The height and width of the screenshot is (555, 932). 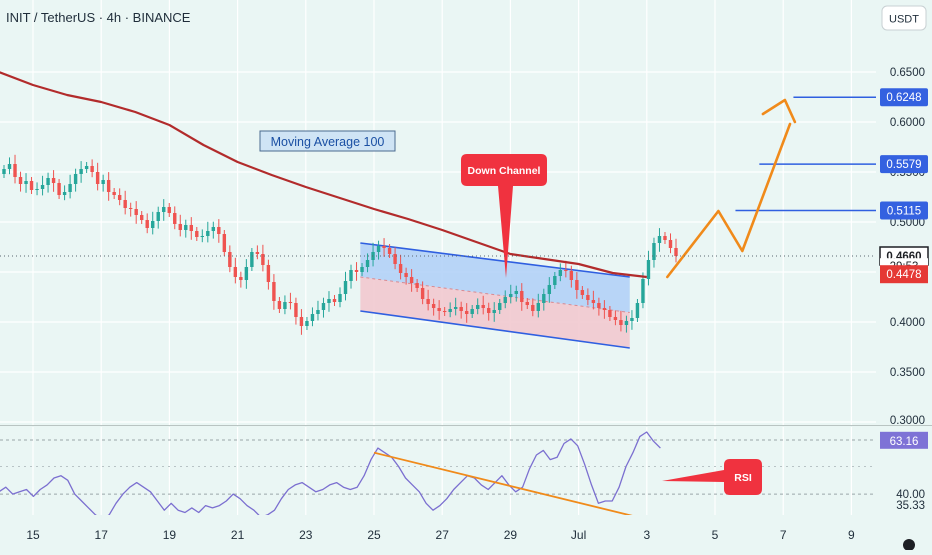 I want to click on settings-icon, so click(x=909, y=545).